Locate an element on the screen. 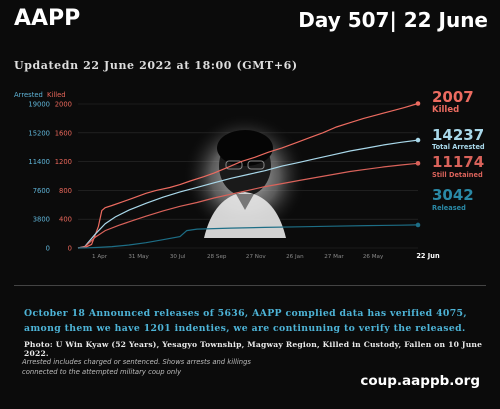 The image size is (500, 409). updated-timestamp: Updatedn 22 June 2022 at 18:00 (GMT+6) is located at coordinates (156, 65).